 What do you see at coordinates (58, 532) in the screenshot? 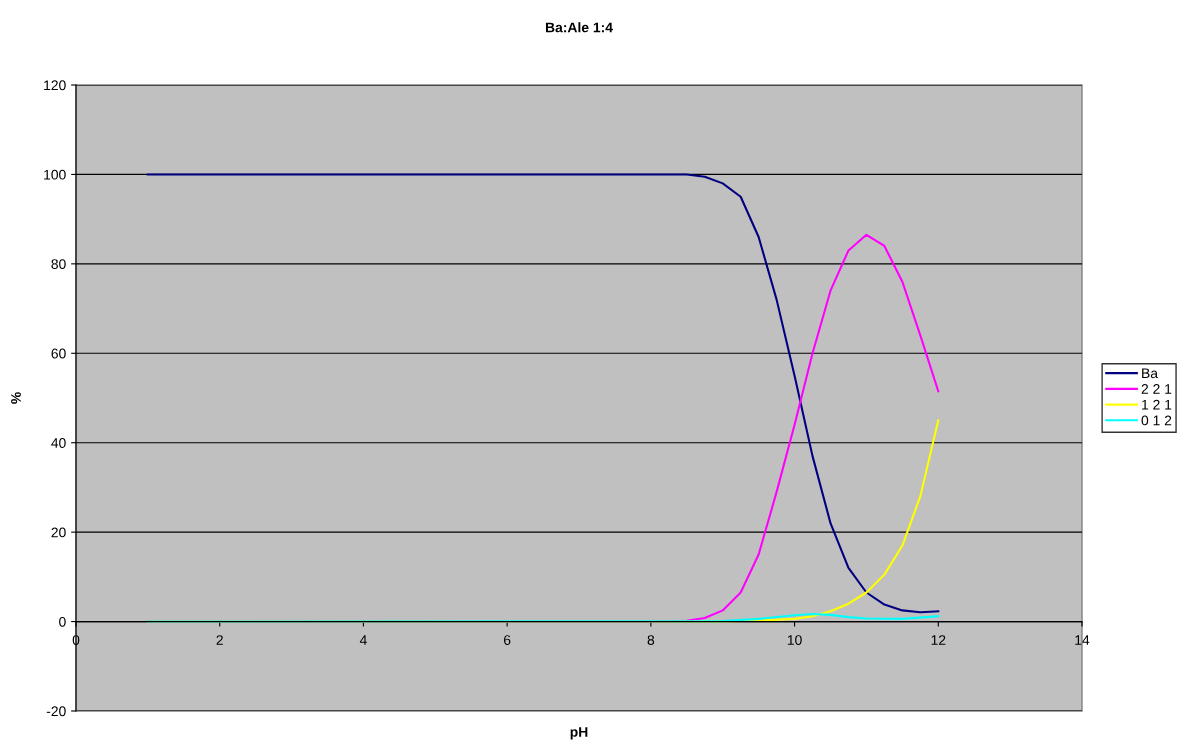
I see `y-tick-label: 20` at bounding box center [58, 532].